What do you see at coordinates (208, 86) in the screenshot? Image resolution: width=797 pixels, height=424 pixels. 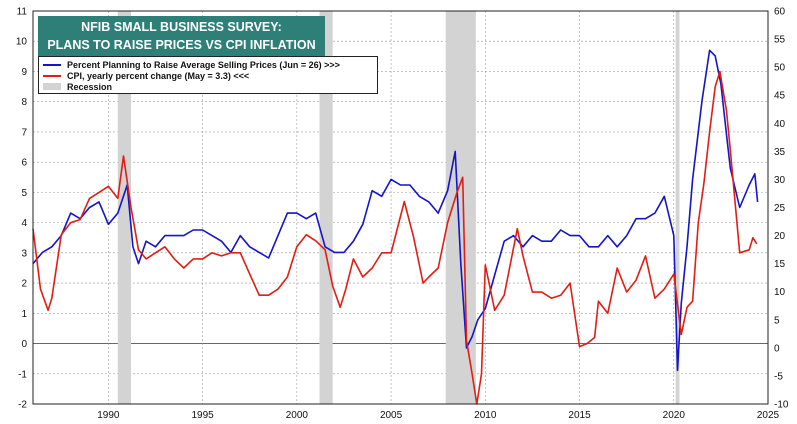 I see `legend-item-recession: Recession` at bounding box center [208, 86].